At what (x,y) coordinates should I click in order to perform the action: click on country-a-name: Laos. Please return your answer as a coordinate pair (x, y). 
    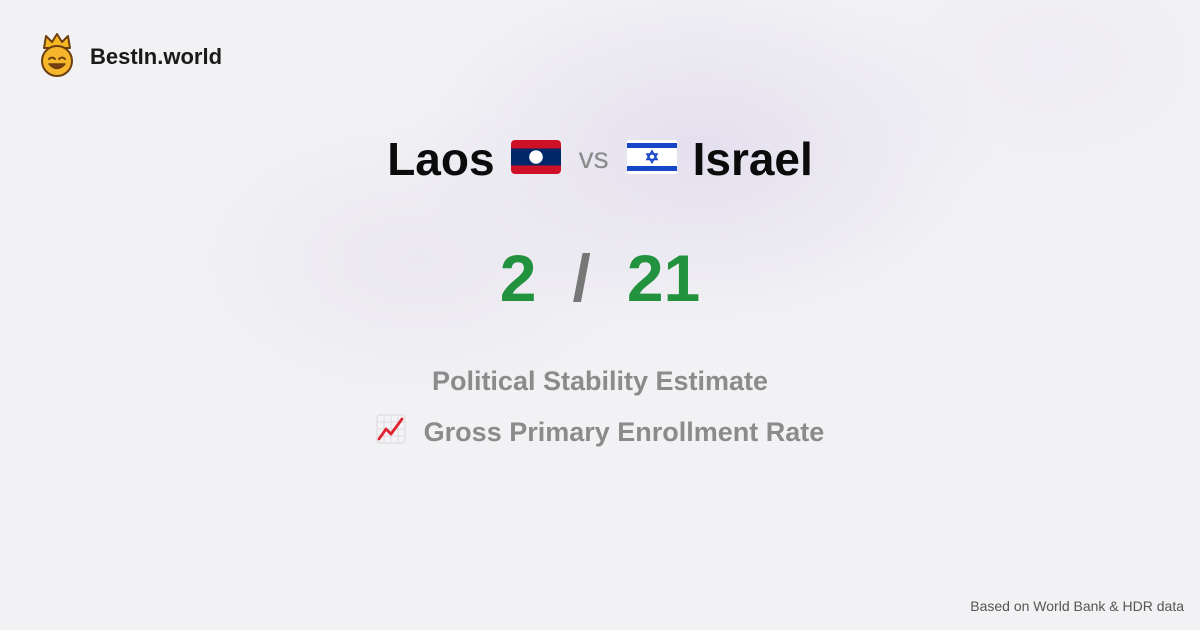
    Looking at the image, I should click on (441, 159).